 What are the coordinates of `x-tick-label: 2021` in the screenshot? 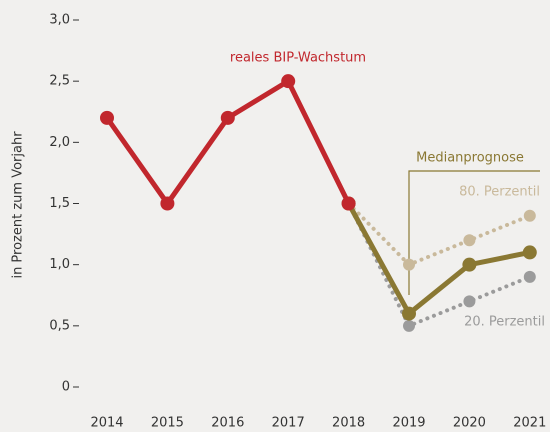 It's located at (529, 423).